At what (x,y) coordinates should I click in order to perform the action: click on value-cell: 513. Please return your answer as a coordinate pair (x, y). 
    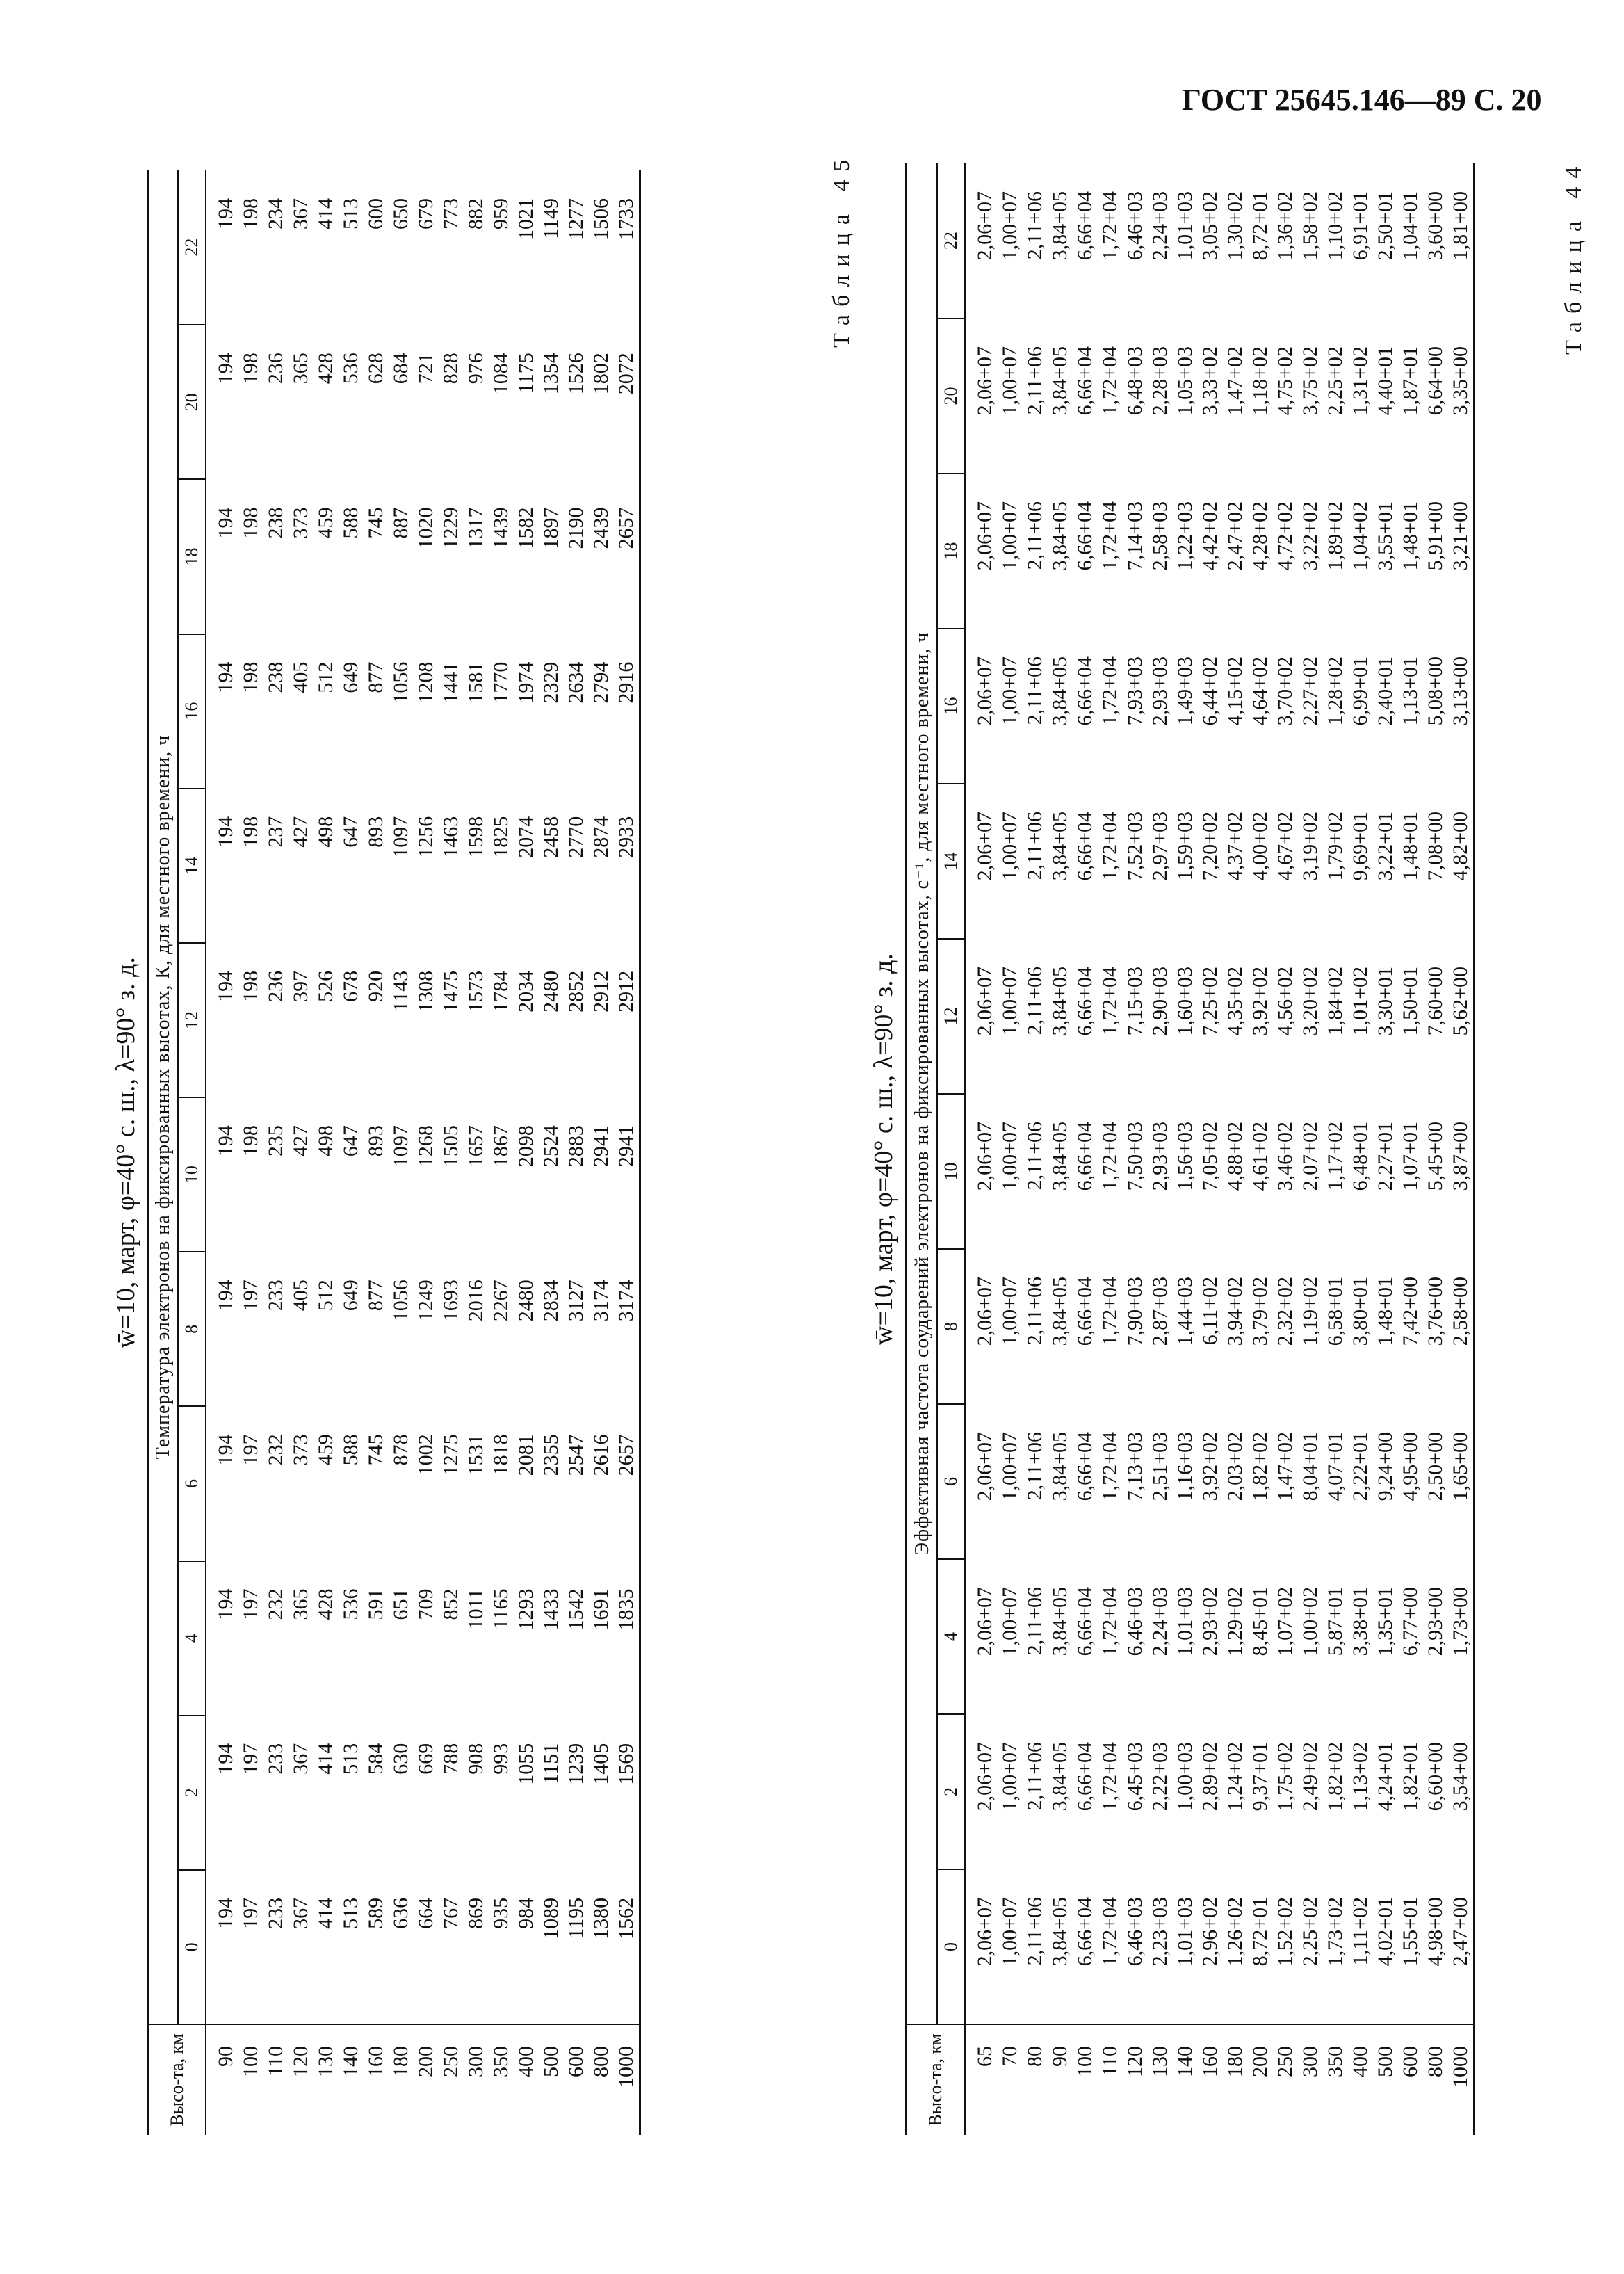
    Looking at the image, I should click on (350, 1759).